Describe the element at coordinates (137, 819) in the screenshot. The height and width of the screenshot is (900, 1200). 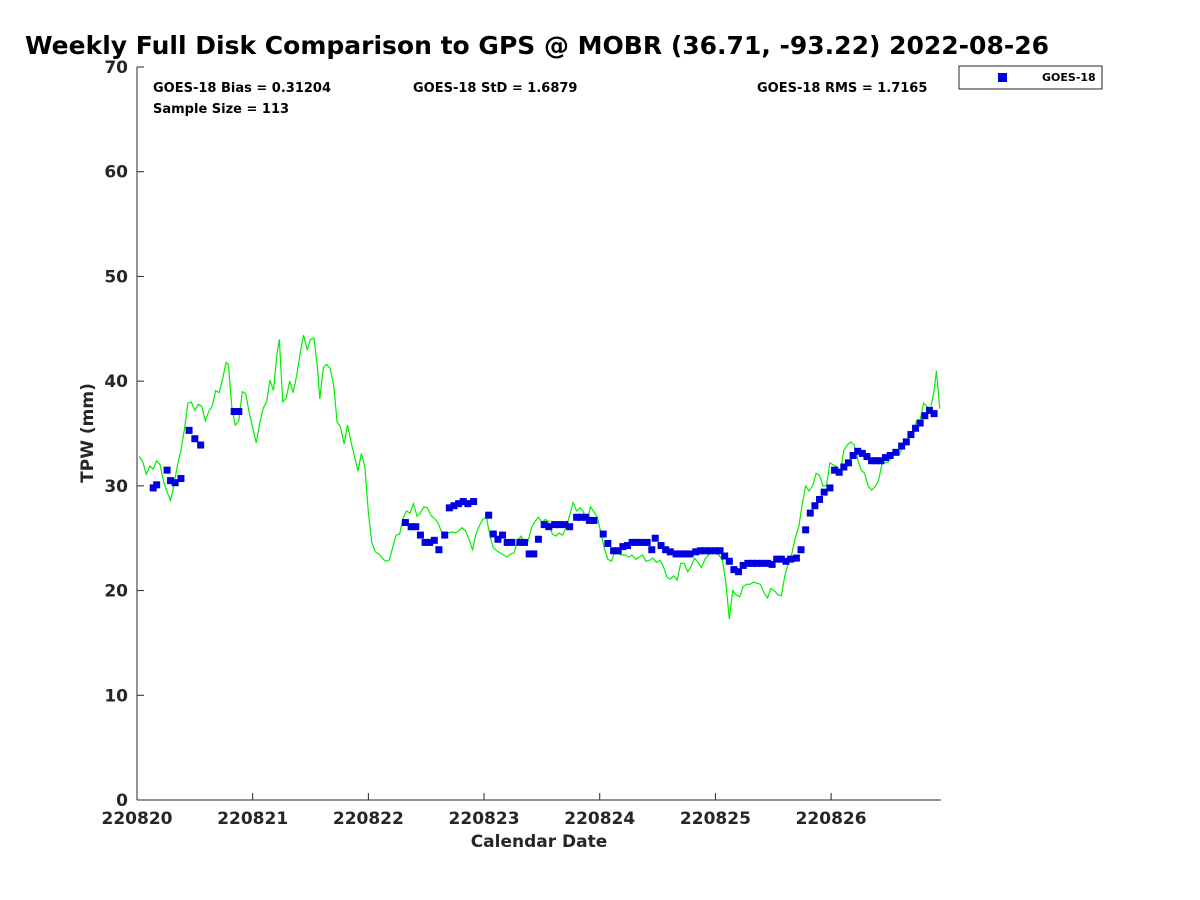
I see `x-tick-label: 220820` at that location.